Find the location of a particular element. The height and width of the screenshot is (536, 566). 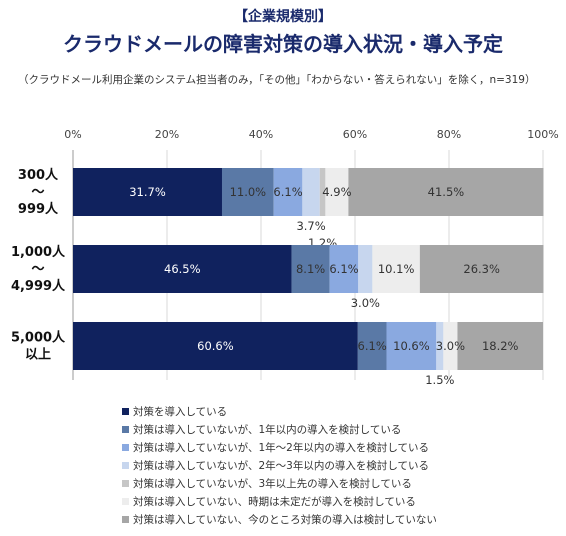

category-label: 4,999人 is located at coordinates (38, 286).